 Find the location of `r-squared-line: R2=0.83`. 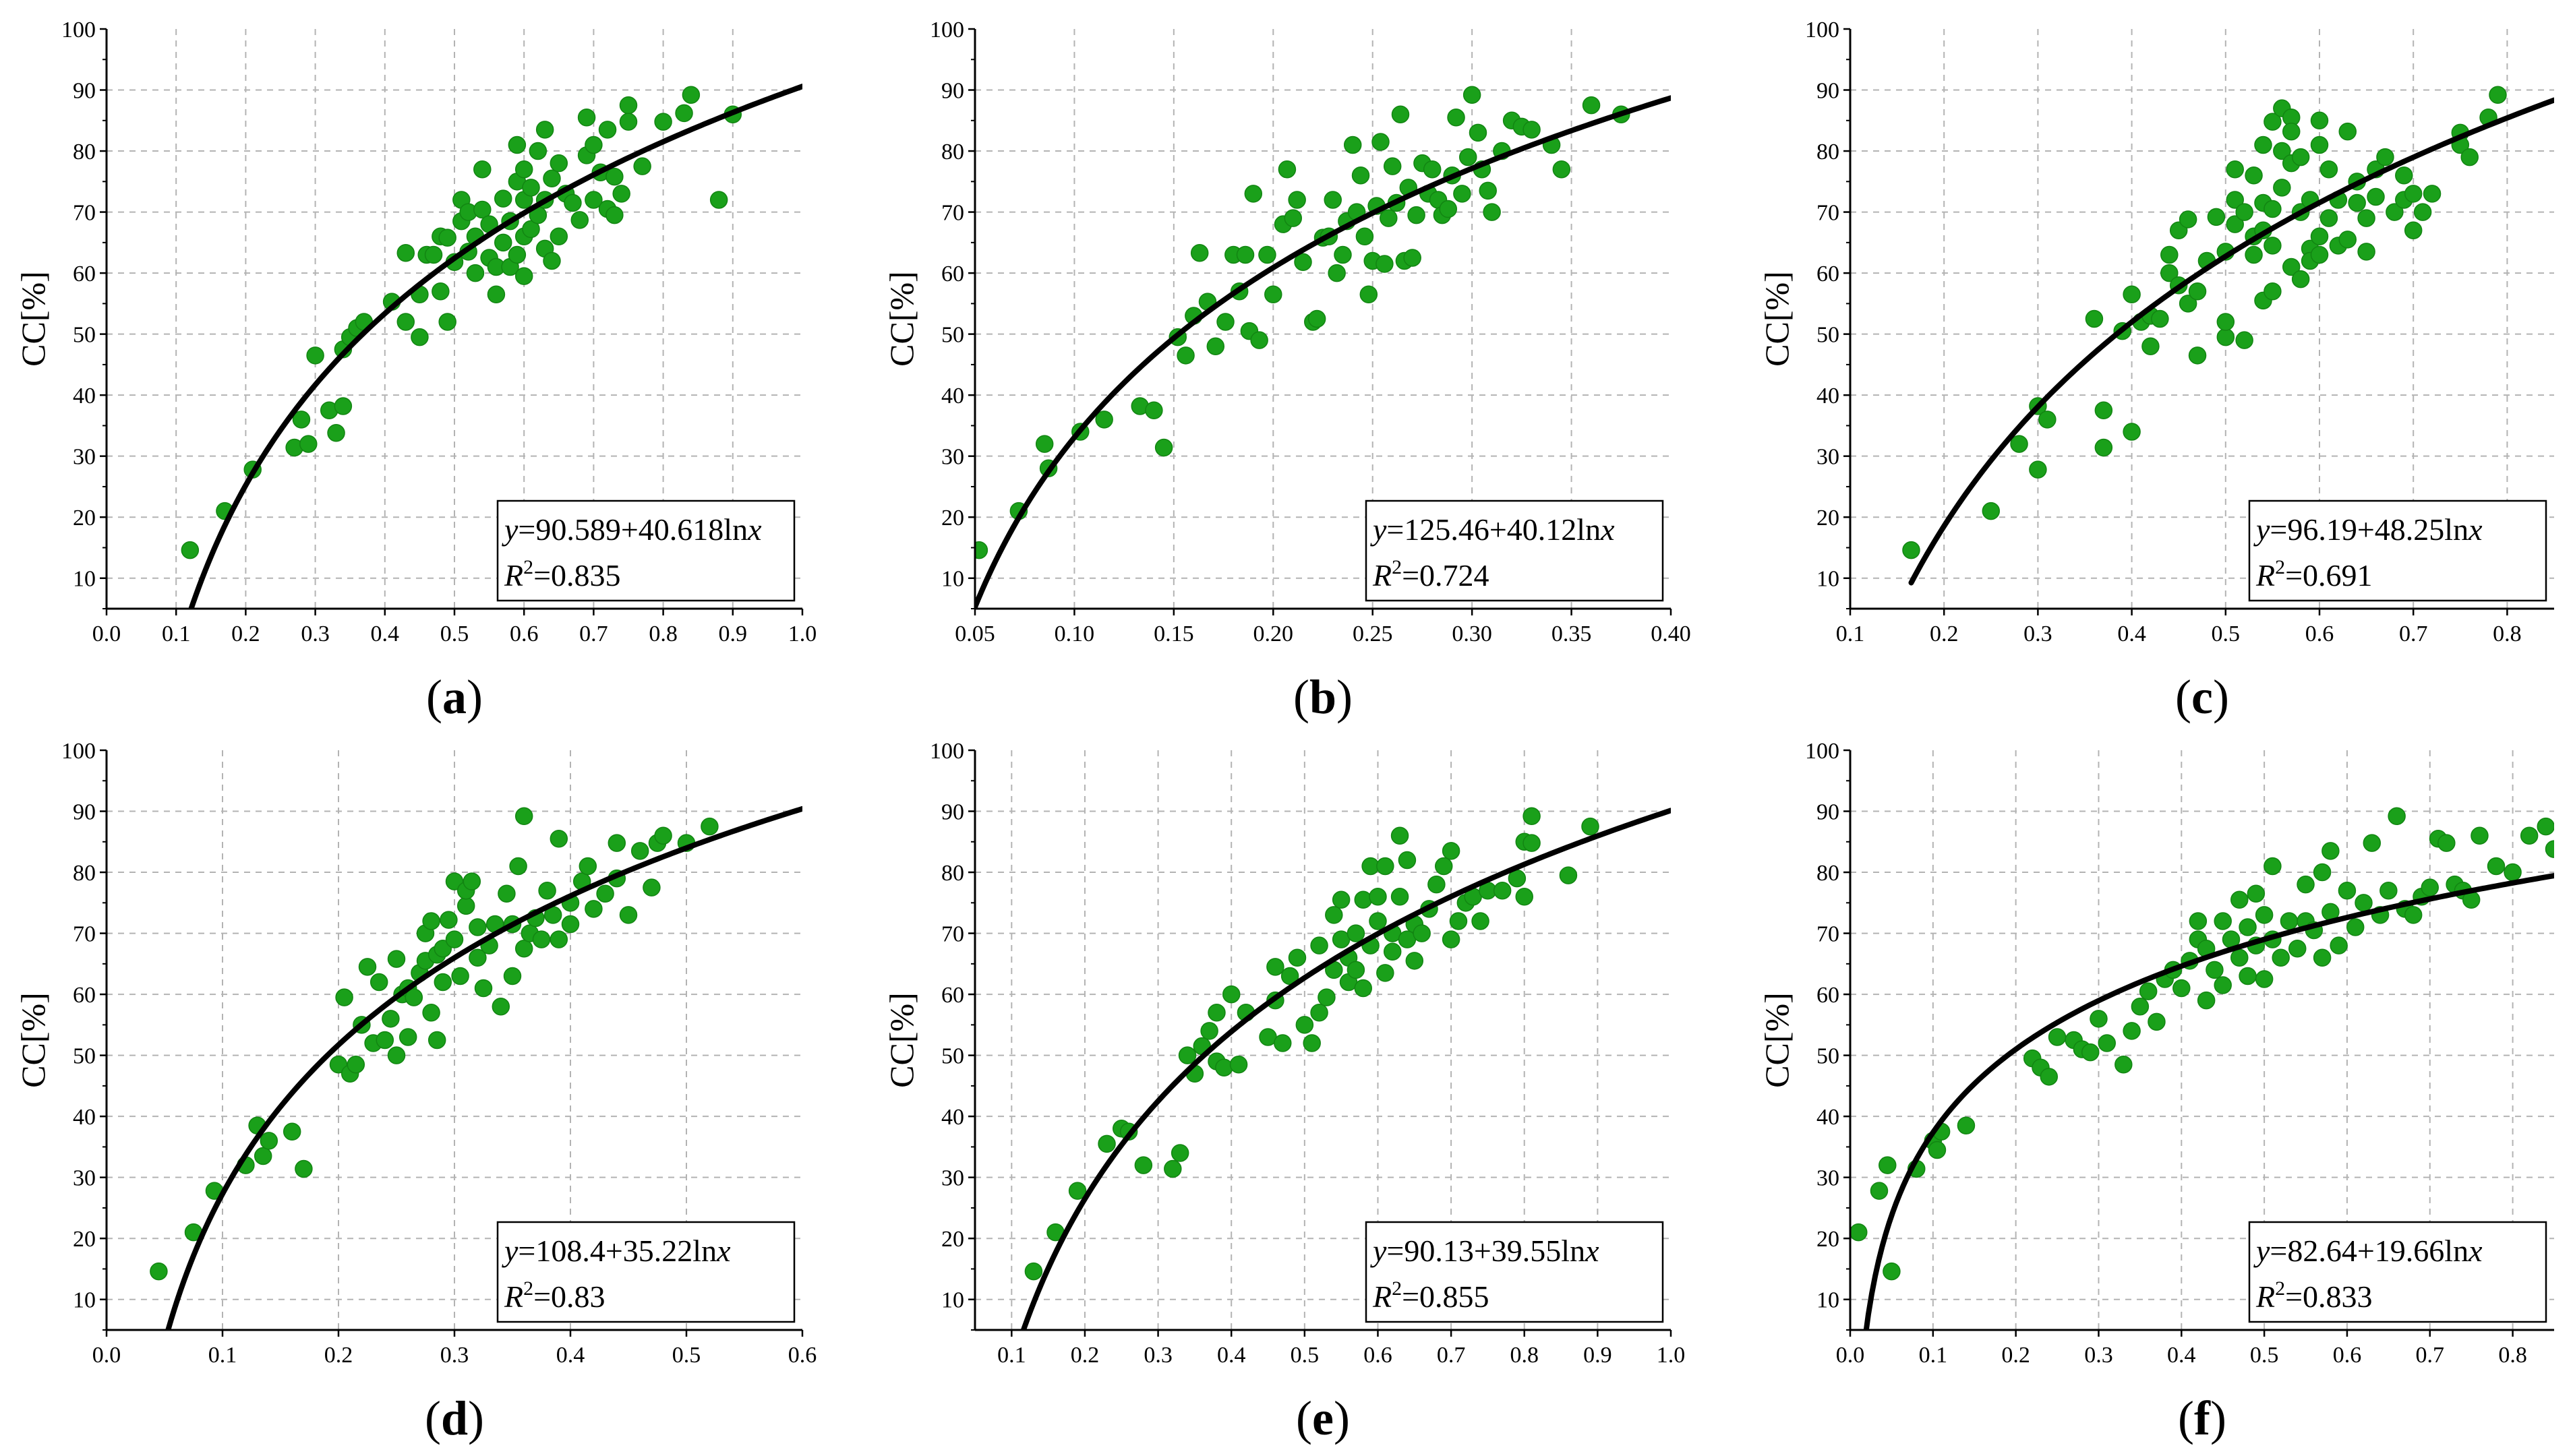

r-squared-line: R2=0.83 is located at coordinates (554, 1295).